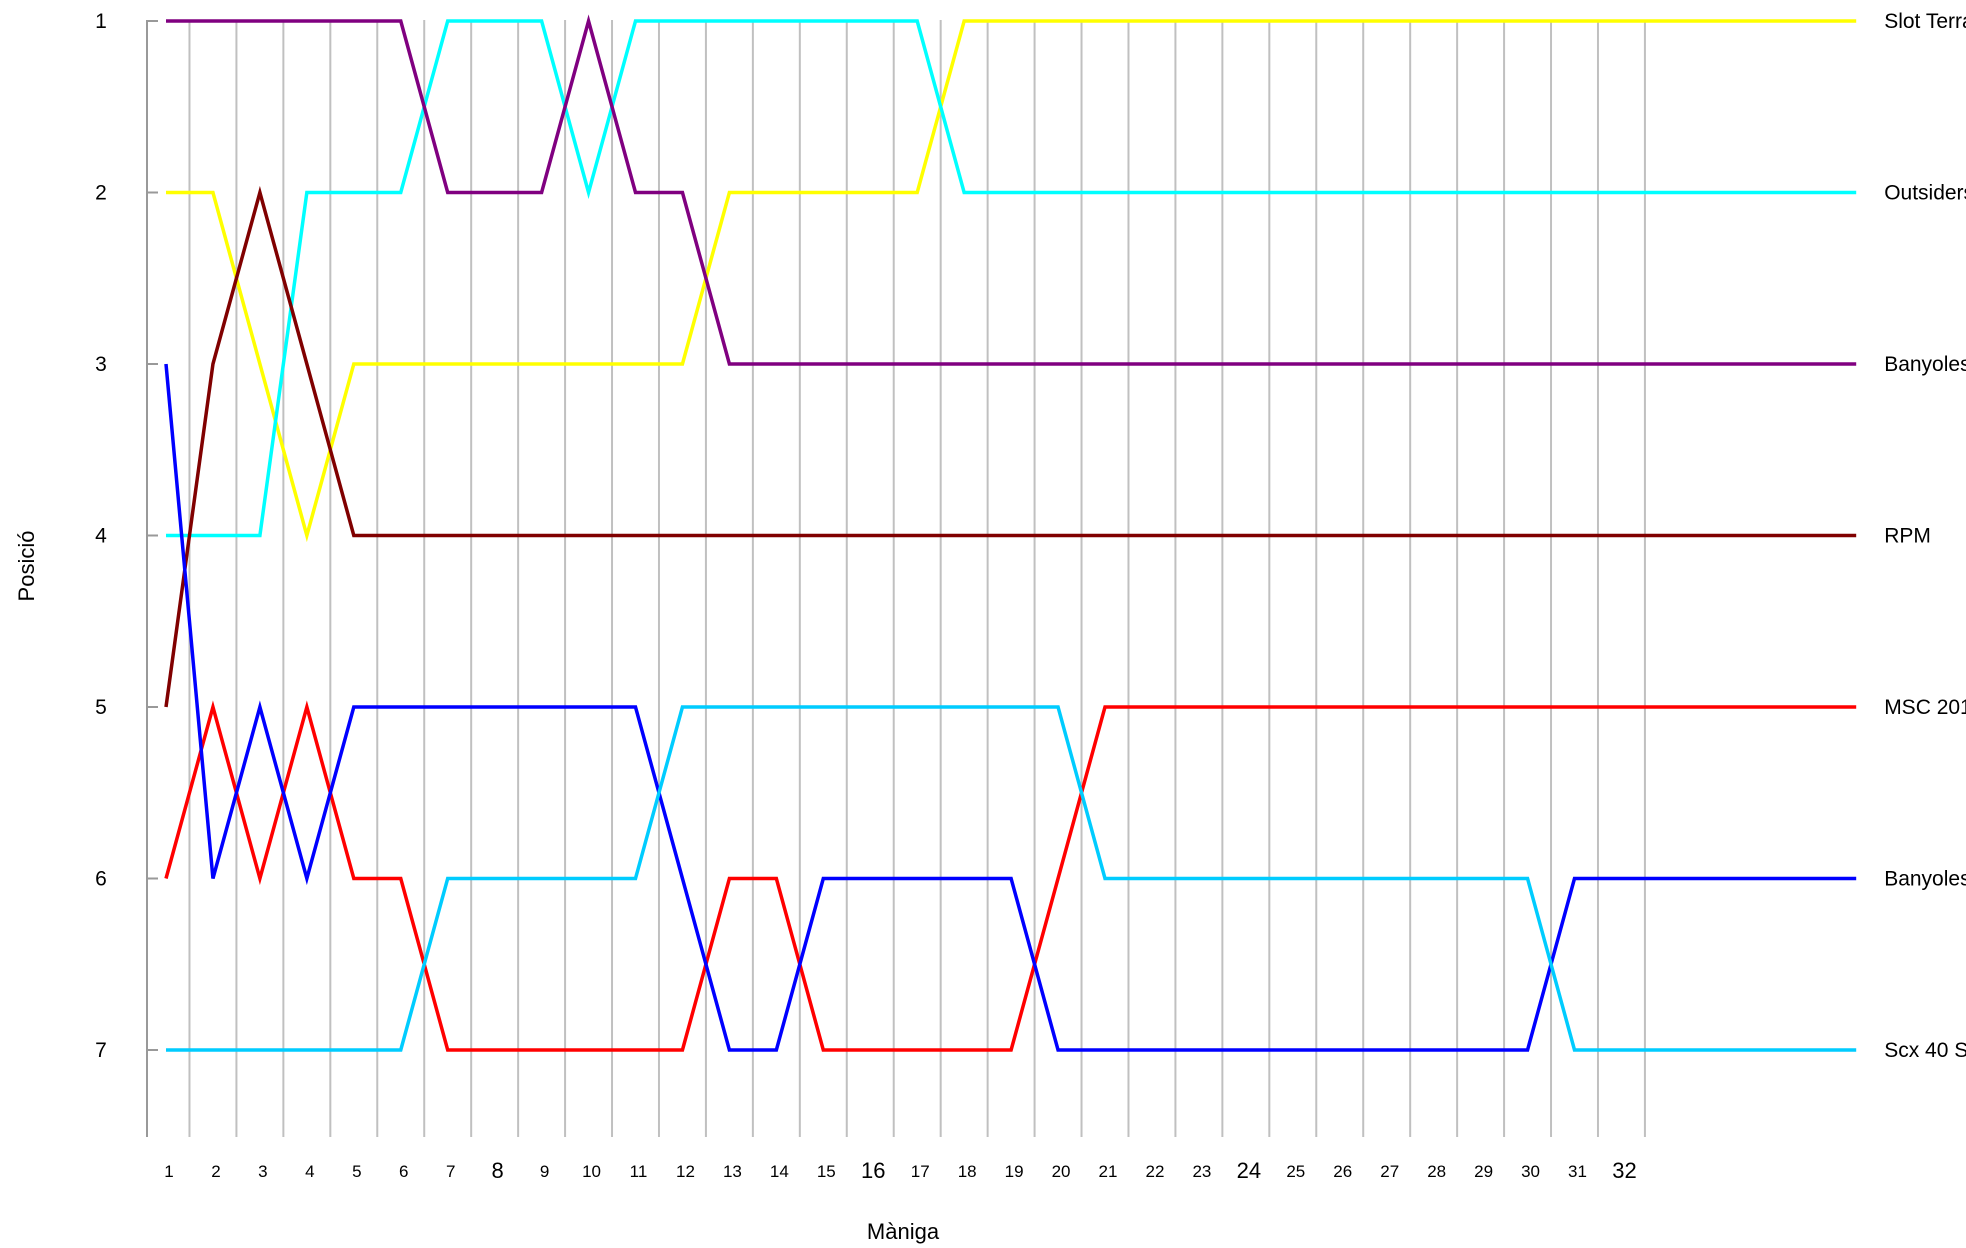 Image resolution: width=1966 pixels, height=1248 pixels. I want to click on x-tick-label: 14, so click(779, 1171).